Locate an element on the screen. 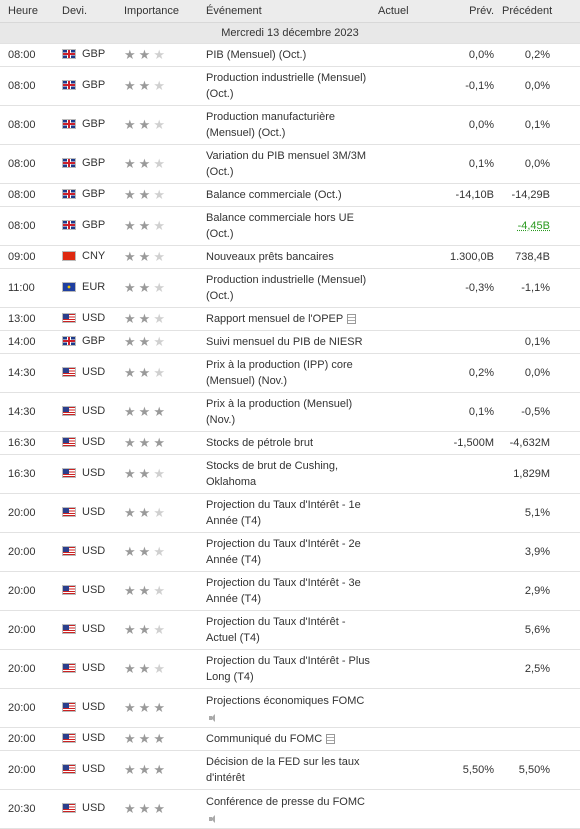 The image size is (580, 829). previous-value is located at coordinates (539, 809).